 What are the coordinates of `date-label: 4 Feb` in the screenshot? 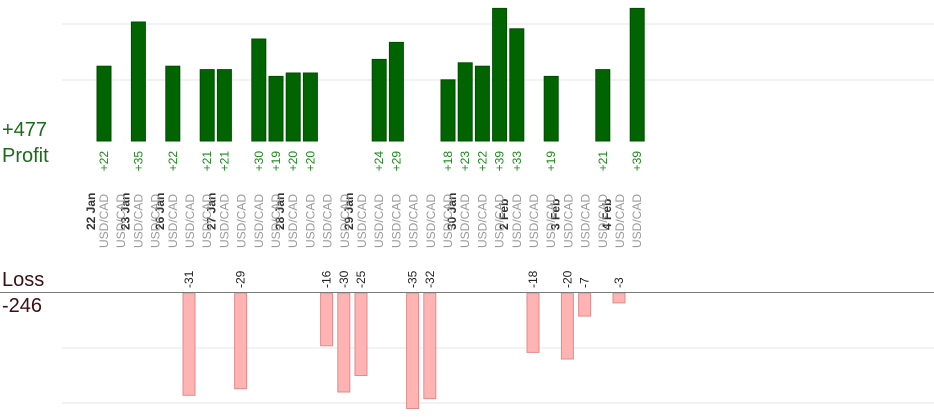 It's located at (607, 214).